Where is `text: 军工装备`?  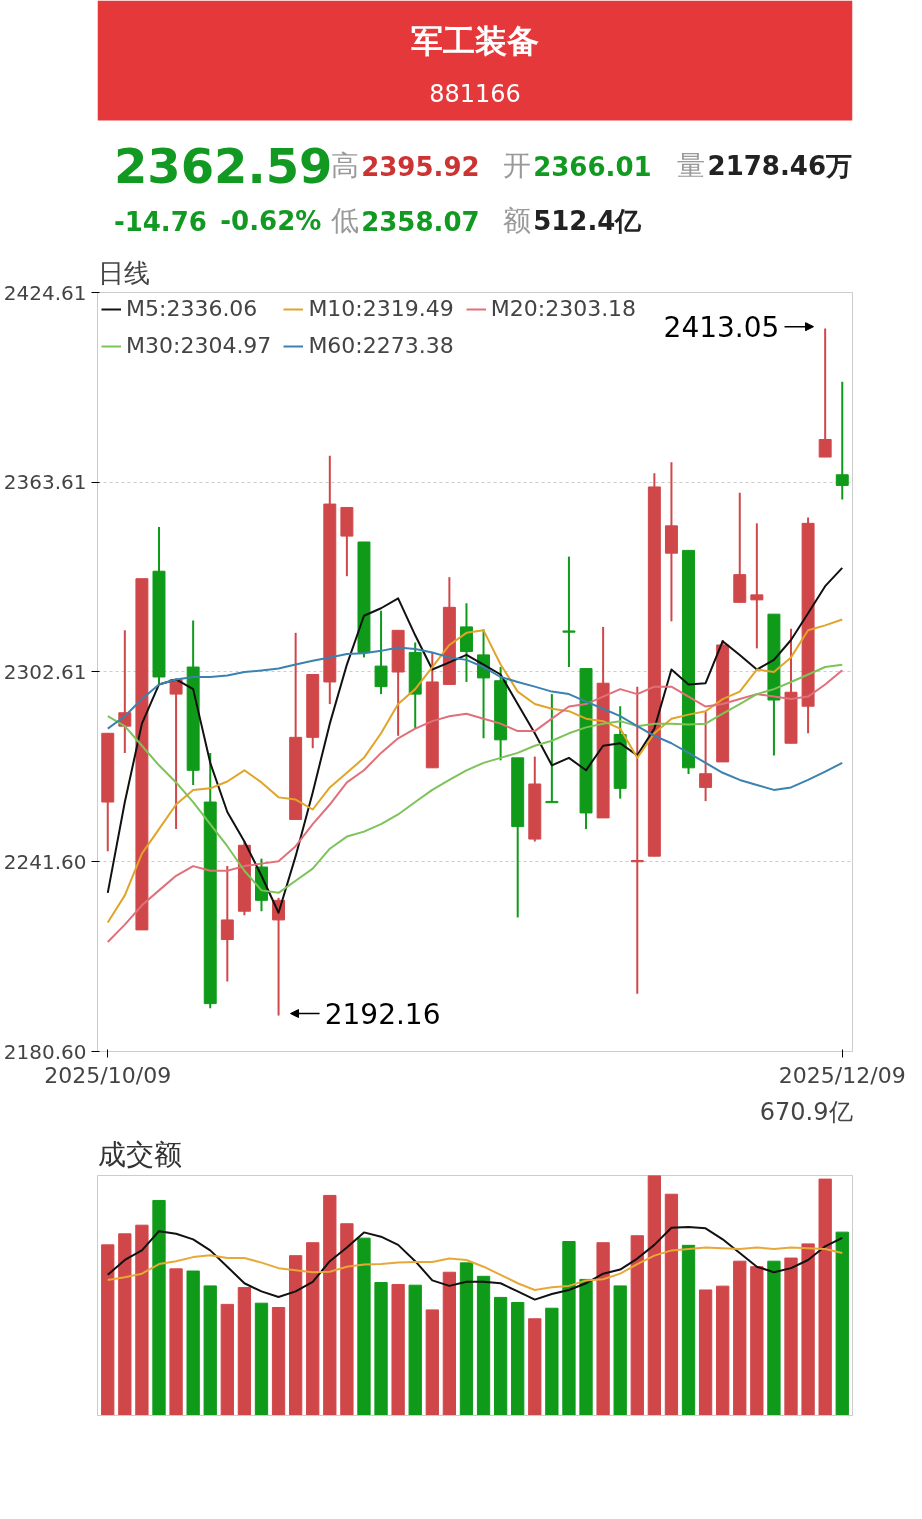 text: 军工装备 is located at coordinates (475, 40).